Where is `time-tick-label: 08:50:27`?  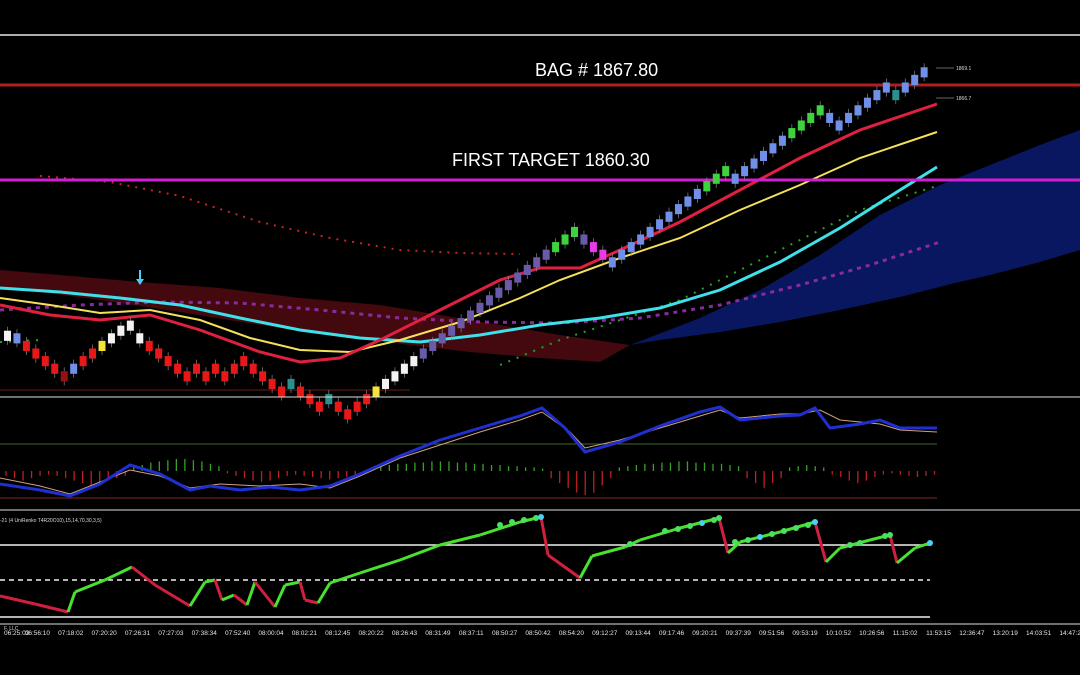 time-tick-label: 08:50:27 is located at coordinates (505, 633).